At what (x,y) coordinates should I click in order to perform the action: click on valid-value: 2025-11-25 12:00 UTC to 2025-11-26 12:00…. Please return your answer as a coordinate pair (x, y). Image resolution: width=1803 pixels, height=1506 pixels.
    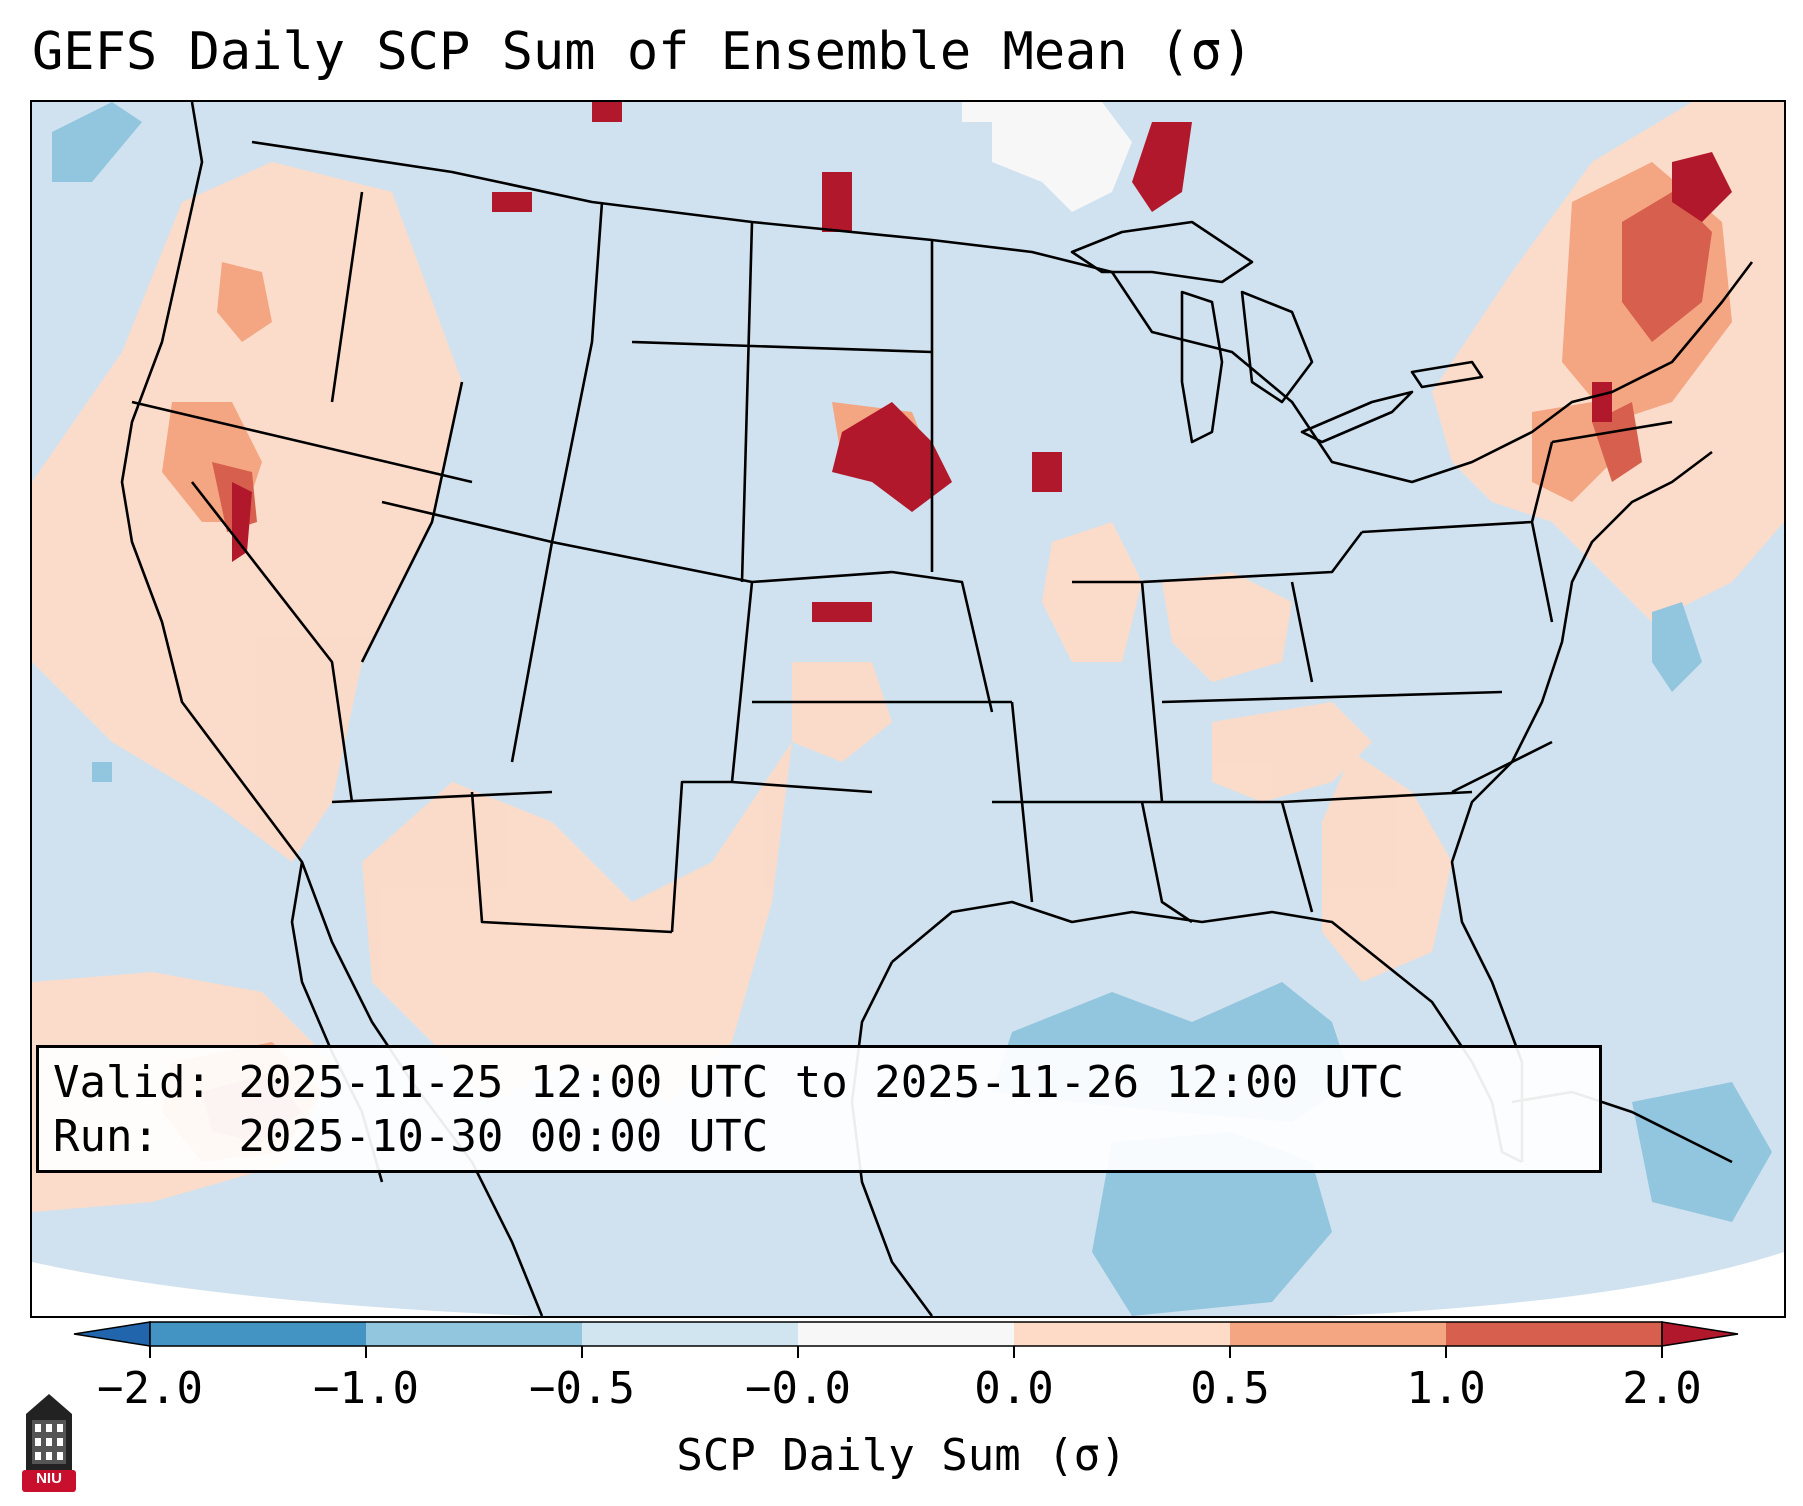
    Looking at the image, I should click on (821, 1082).